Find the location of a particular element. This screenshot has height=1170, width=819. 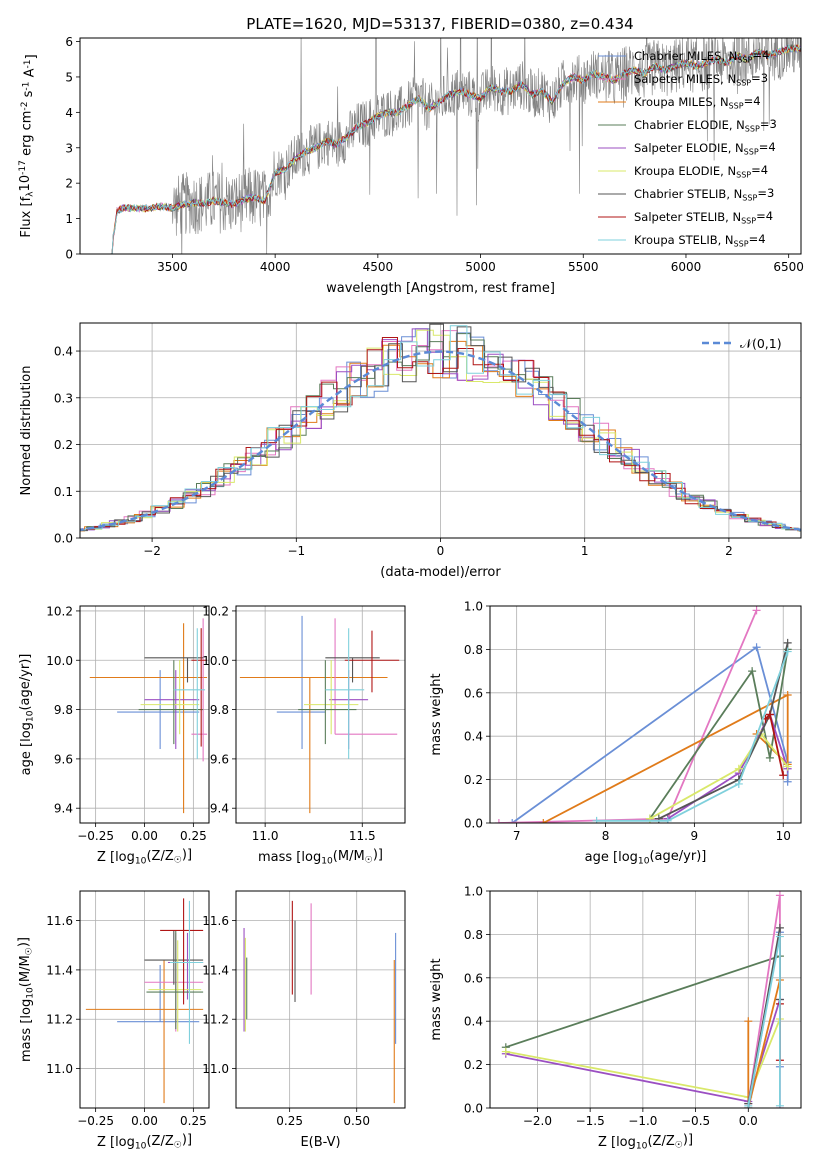

weight_vs_Z-ytick-label: 0.0 is located at coordinates (473, 1109).